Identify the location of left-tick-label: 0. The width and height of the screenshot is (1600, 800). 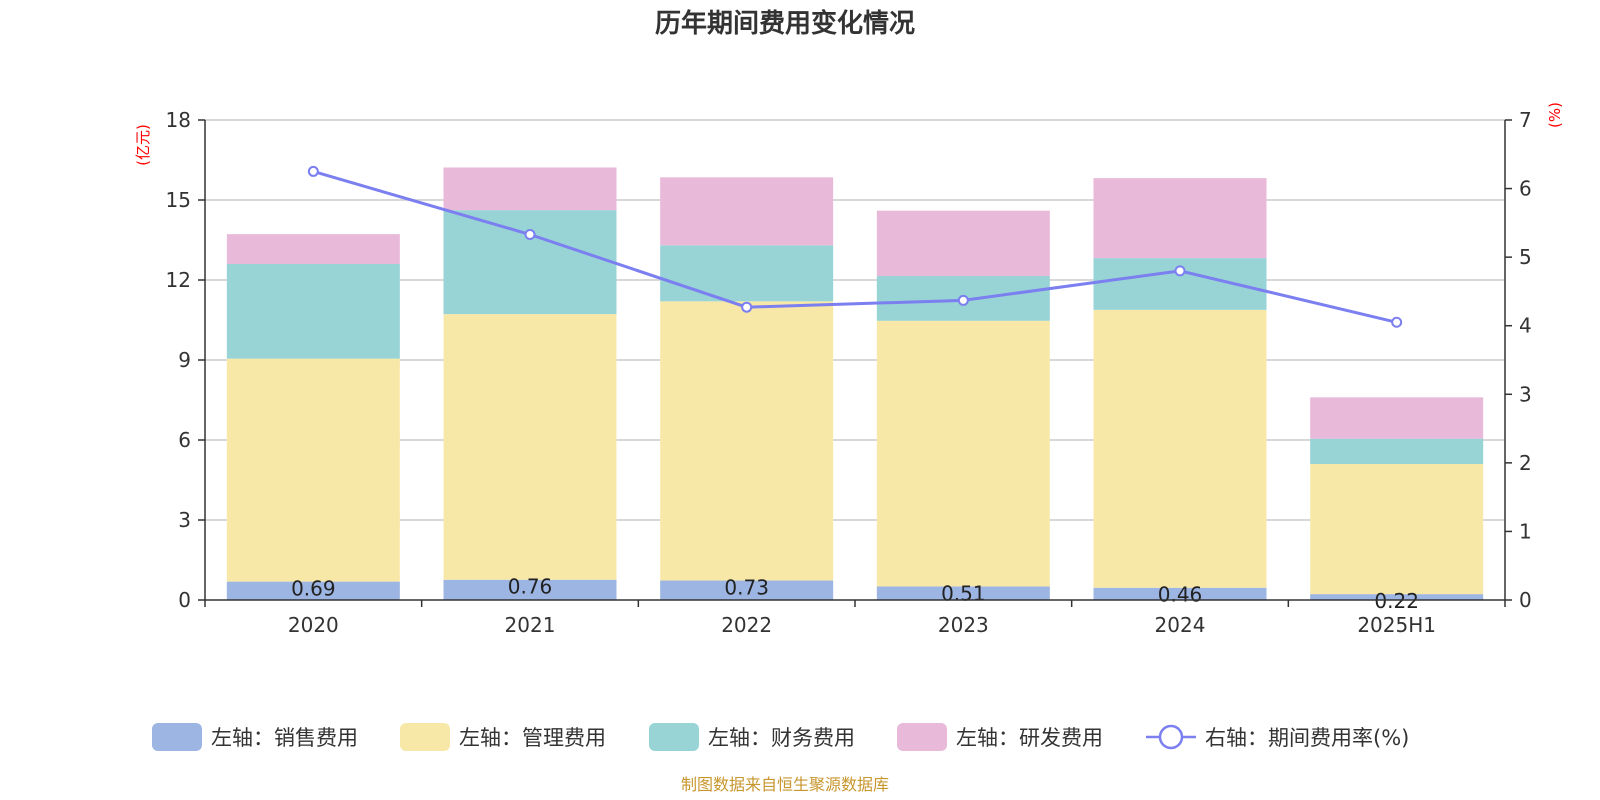
(184, 600).